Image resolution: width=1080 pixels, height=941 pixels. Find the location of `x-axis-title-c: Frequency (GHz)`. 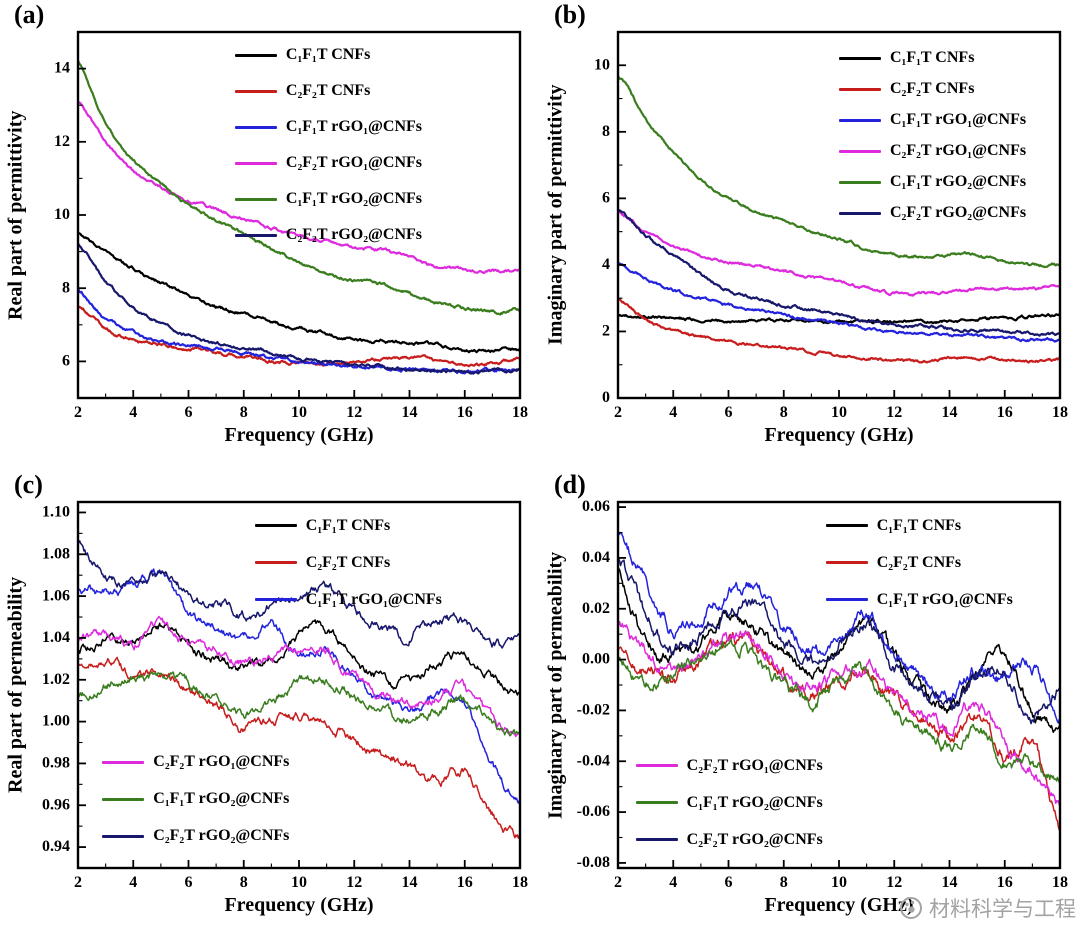

x-axis-title-c: Frequency (GHz) is located at coordinates (299, 905).